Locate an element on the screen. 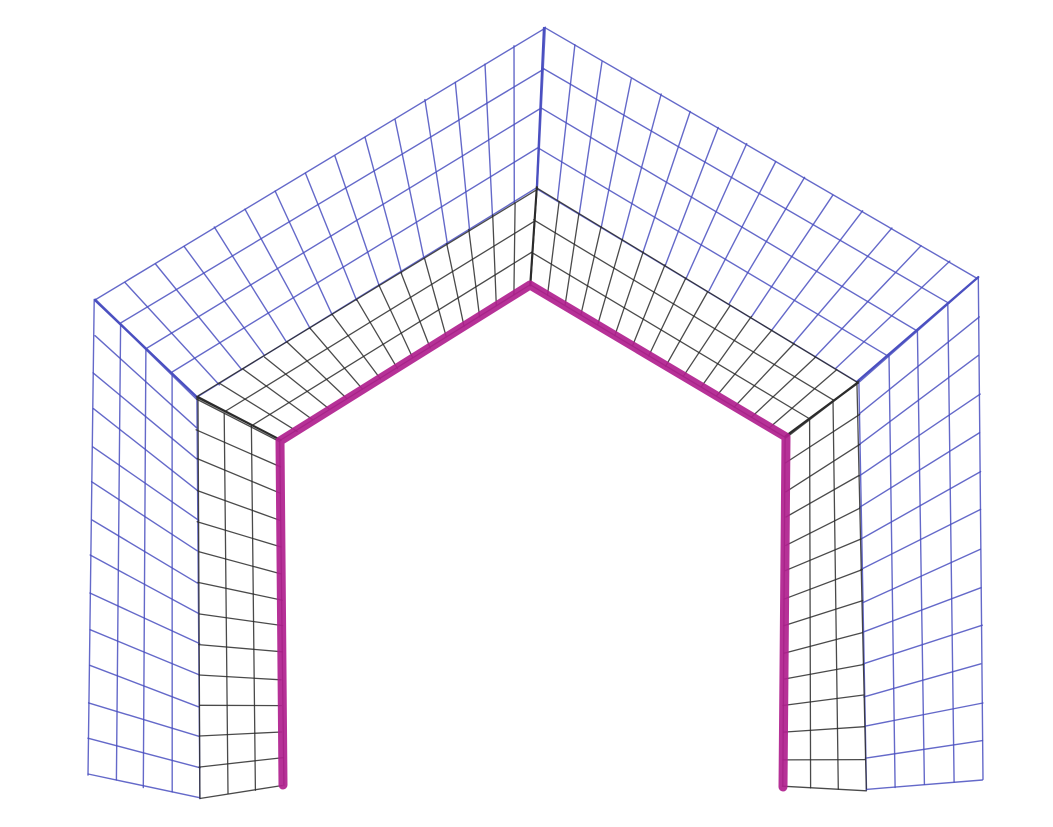 The width and height of the screenshot is (1053, 827). inner-grid-line-crease is located at coordinates (239, 419).